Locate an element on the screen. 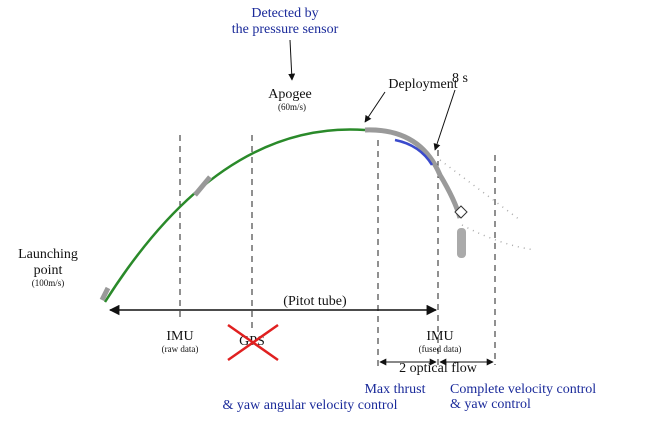 The image size is (671, 421). launch-label: point is located at coordinates (48, 270).